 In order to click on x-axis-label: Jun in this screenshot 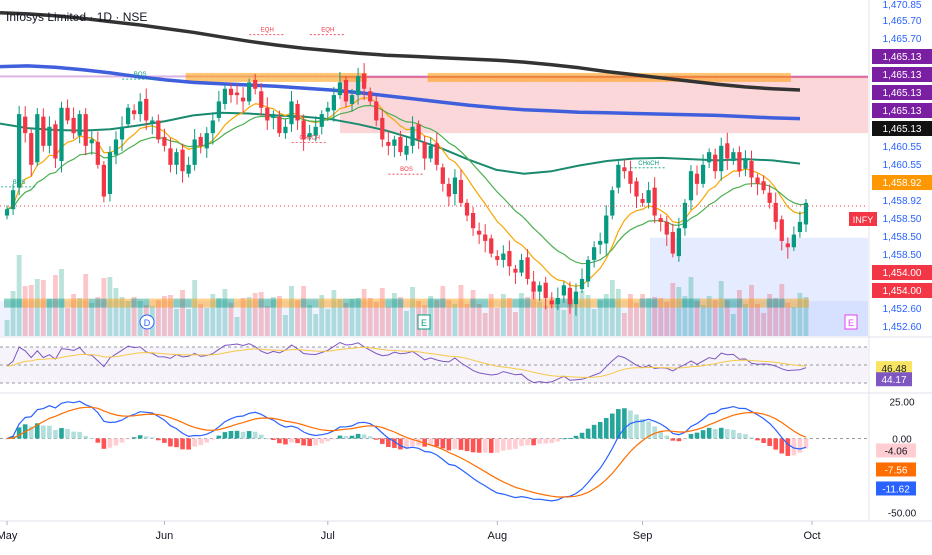, I will do `click(165, 536)`.